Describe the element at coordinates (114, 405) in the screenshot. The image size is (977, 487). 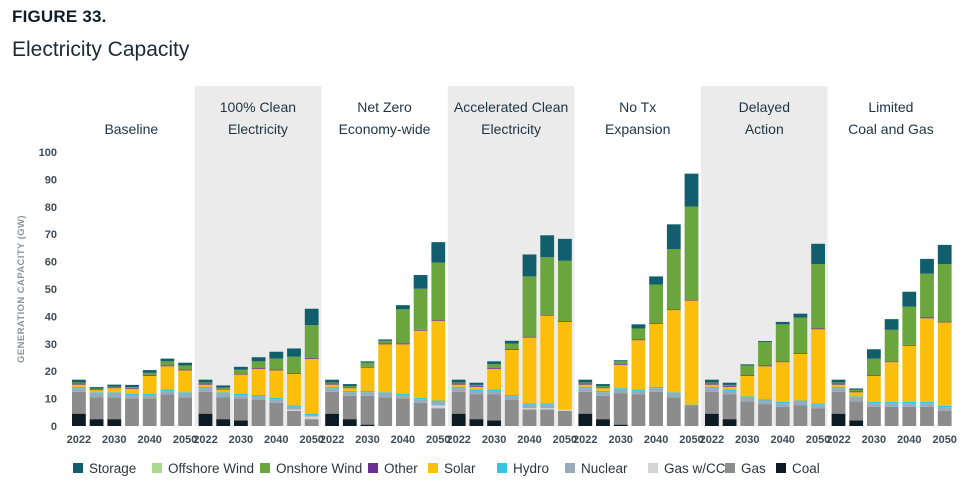
I see `bar-baseline-2030` at that location.